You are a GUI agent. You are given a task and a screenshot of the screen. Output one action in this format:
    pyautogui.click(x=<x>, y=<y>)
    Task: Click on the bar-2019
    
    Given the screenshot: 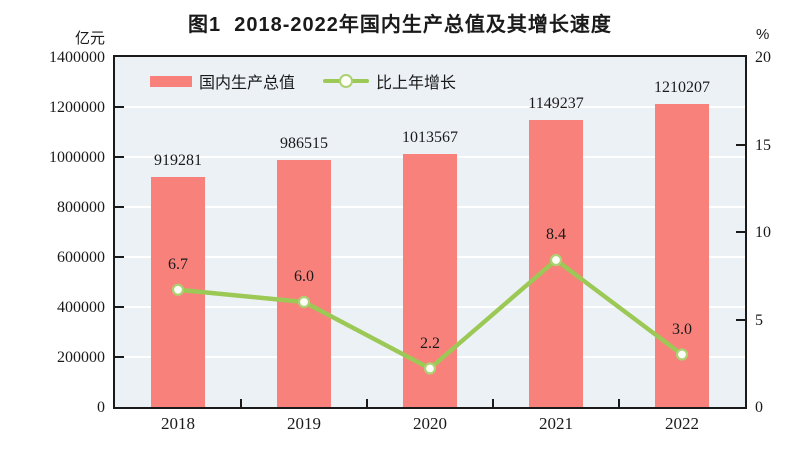 What is the action you would take?
    pyautogui.click(x=304, y=283)
    